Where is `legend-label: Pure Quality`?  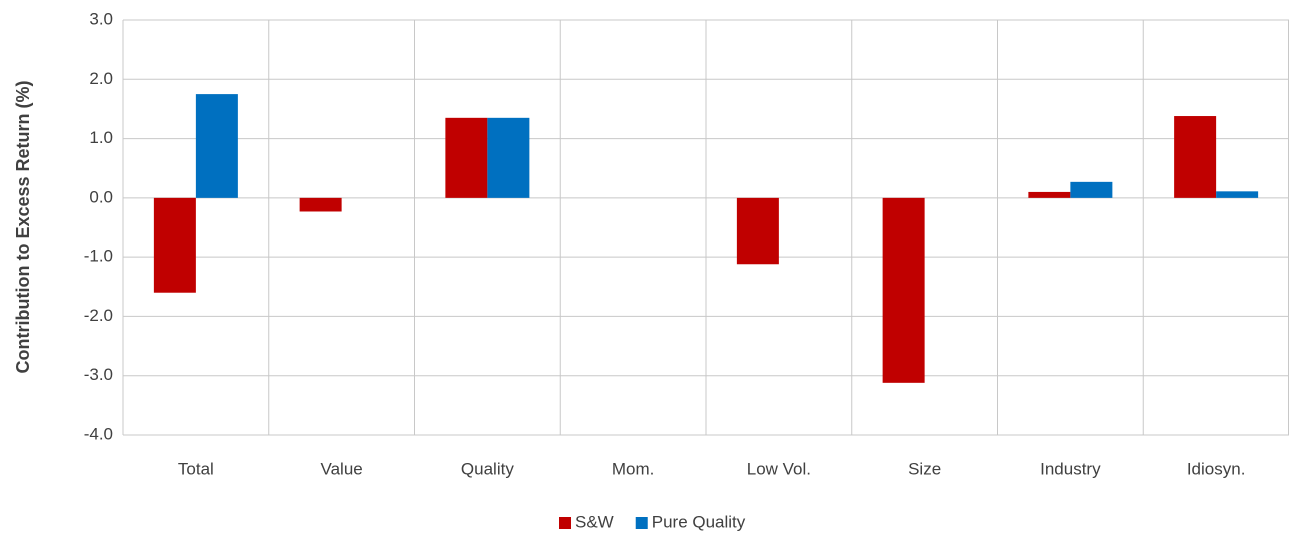
legend-label: Pure Quality is located at coordinates (699, 521).